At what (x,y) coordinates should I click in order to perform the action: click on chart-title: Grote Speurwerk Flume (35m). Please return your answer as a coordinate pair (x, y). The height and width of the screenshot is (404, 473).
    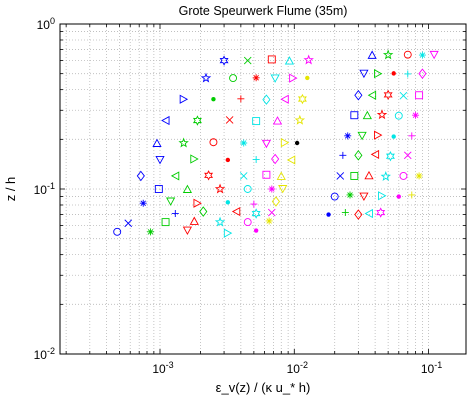
    Looking at the image, I should click on (263, 11).